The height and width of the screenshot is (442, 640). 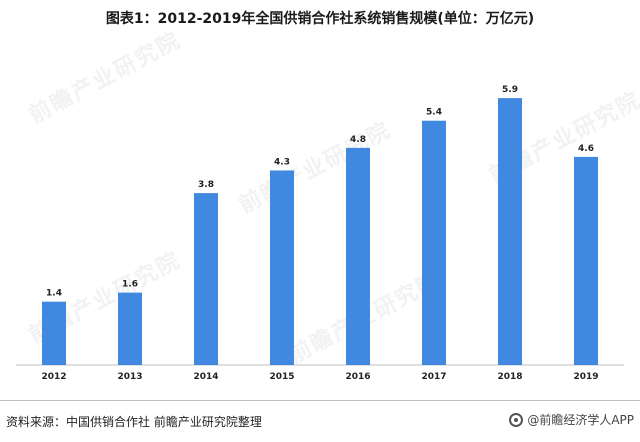 I want to click on x-tick-label-2019: 2019, so click(x=585, y=377).